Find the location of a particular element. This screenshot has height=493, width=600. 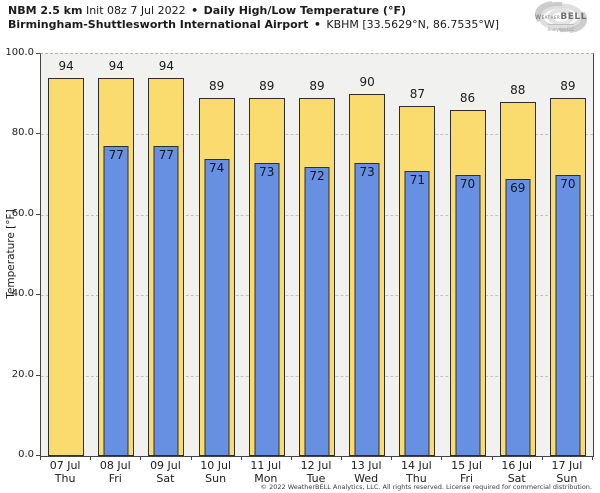

y-tick-label: 20.0 is located at coordinates (22, 374).